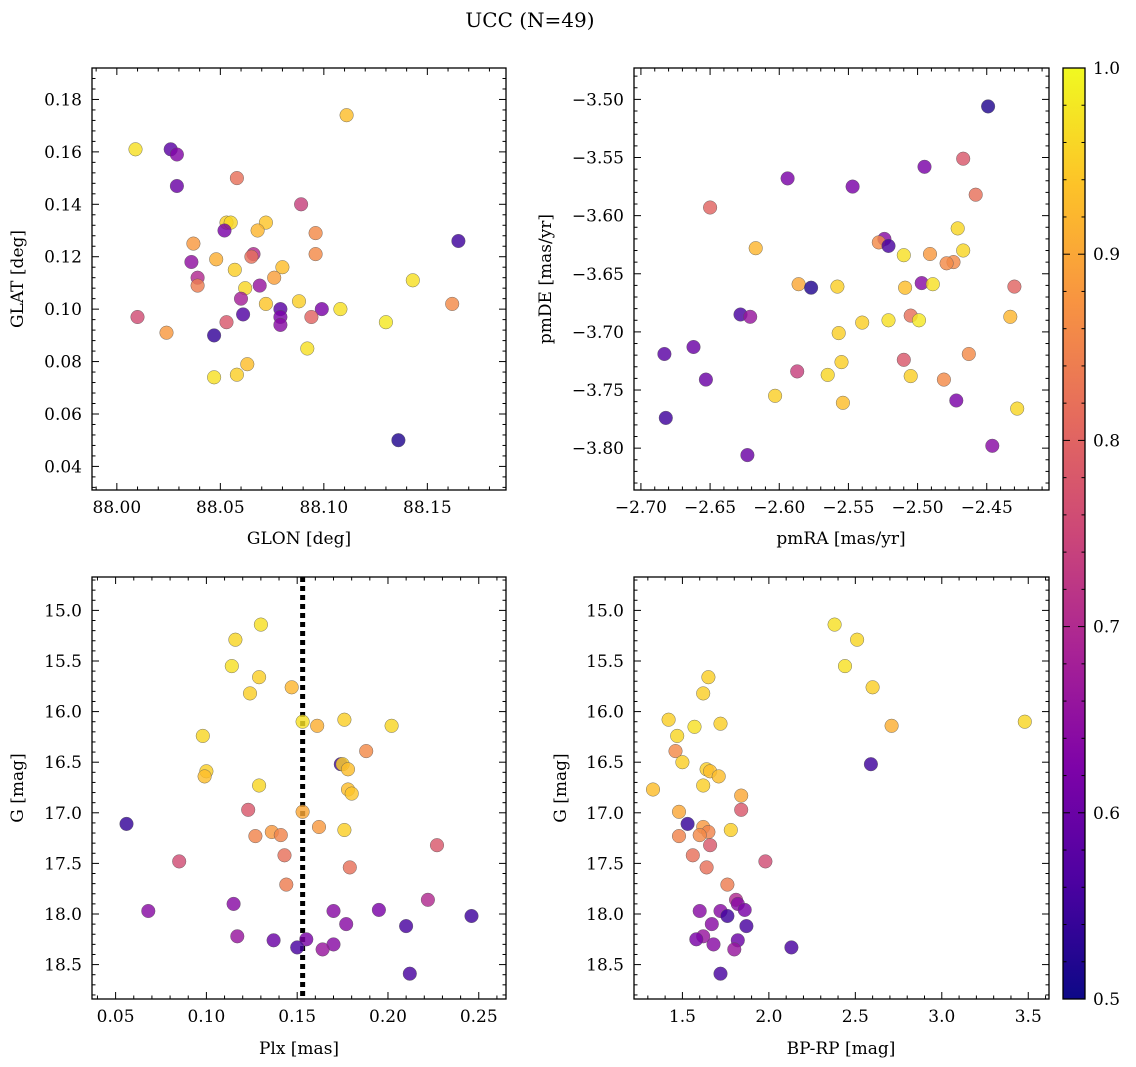 This screenshot has width=1136, height=1067. I want to click on y-axis-label: G [mag], so click(18, 787).